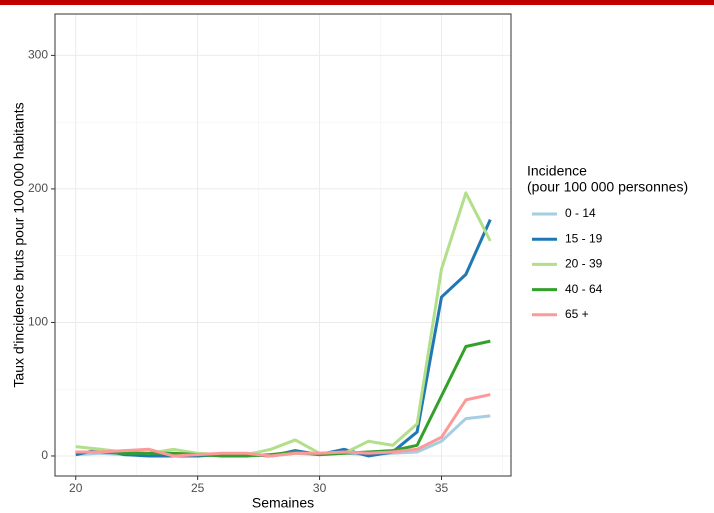 The height and width of the screenshot is (513, 714). What do you see at coordinates (442, 488) in the screenshot?
I see `x-tick-label: 35` at bounding box center [442, 488].